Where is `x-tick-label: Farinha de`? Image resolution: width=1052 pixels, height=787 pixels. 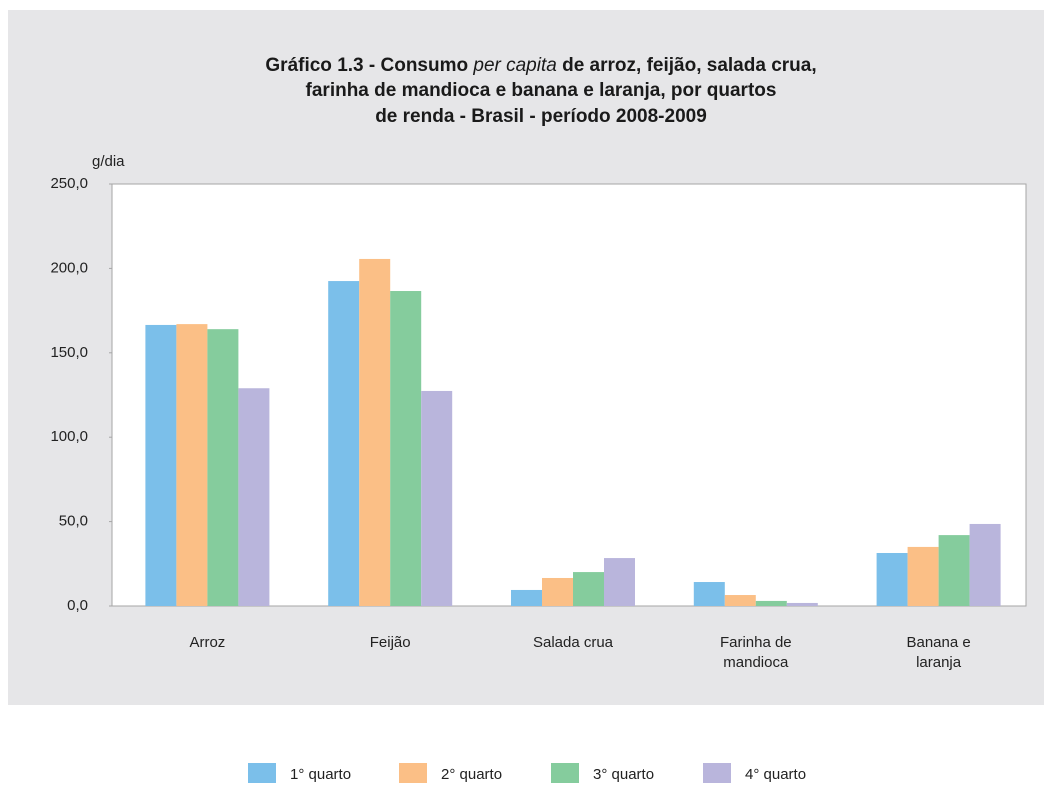 x-tick-label: Farinha de is located at coordinates (756, 642).